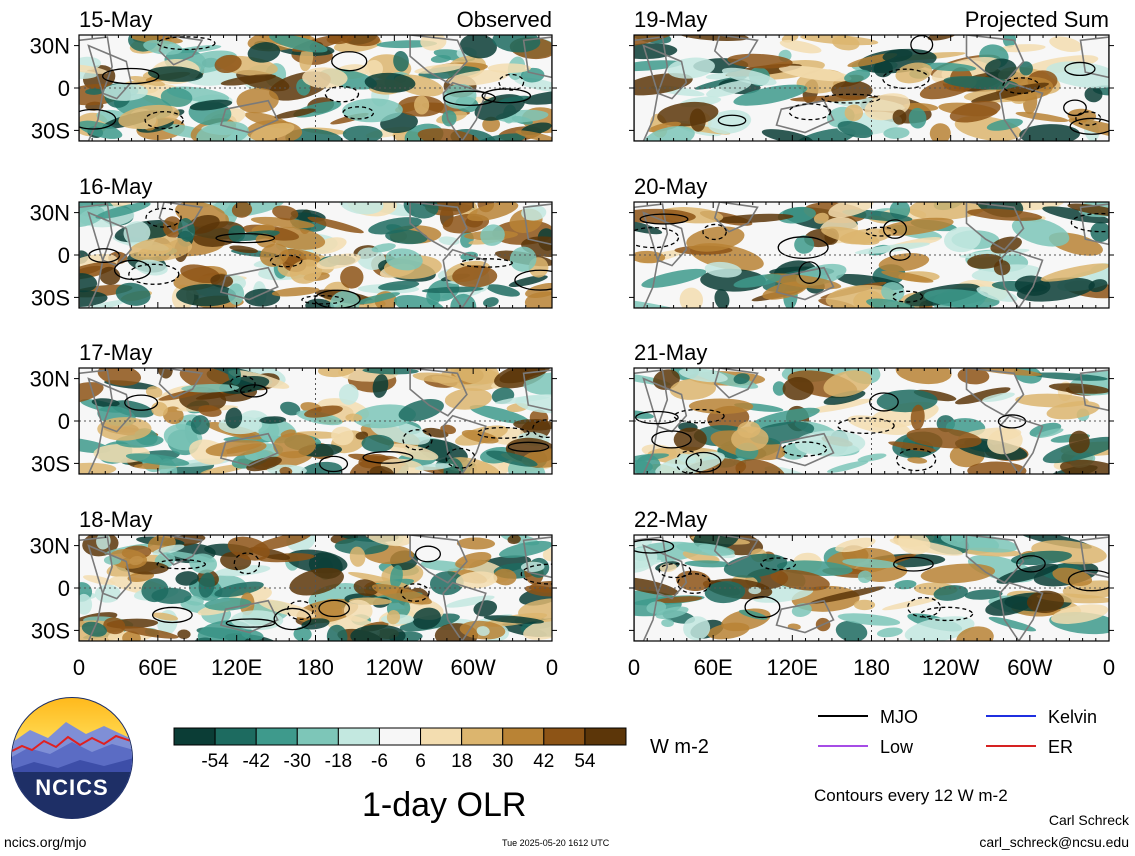  What do you see at coordinates (504, 19) in the screenshot?
I see `column-title: Observed` at bounding box center [504, 19].